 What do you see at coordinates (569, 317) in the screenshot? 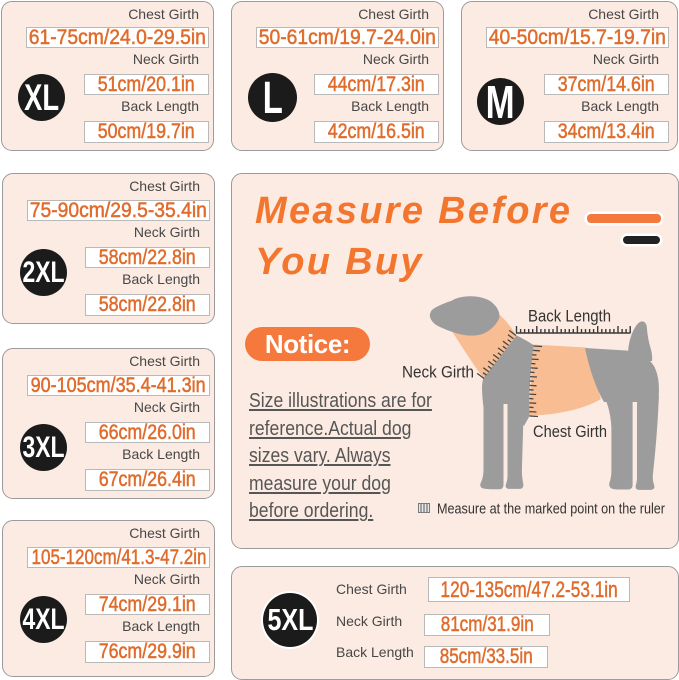
I see `svg-text: Back Length` at bounding box center [569, 317].